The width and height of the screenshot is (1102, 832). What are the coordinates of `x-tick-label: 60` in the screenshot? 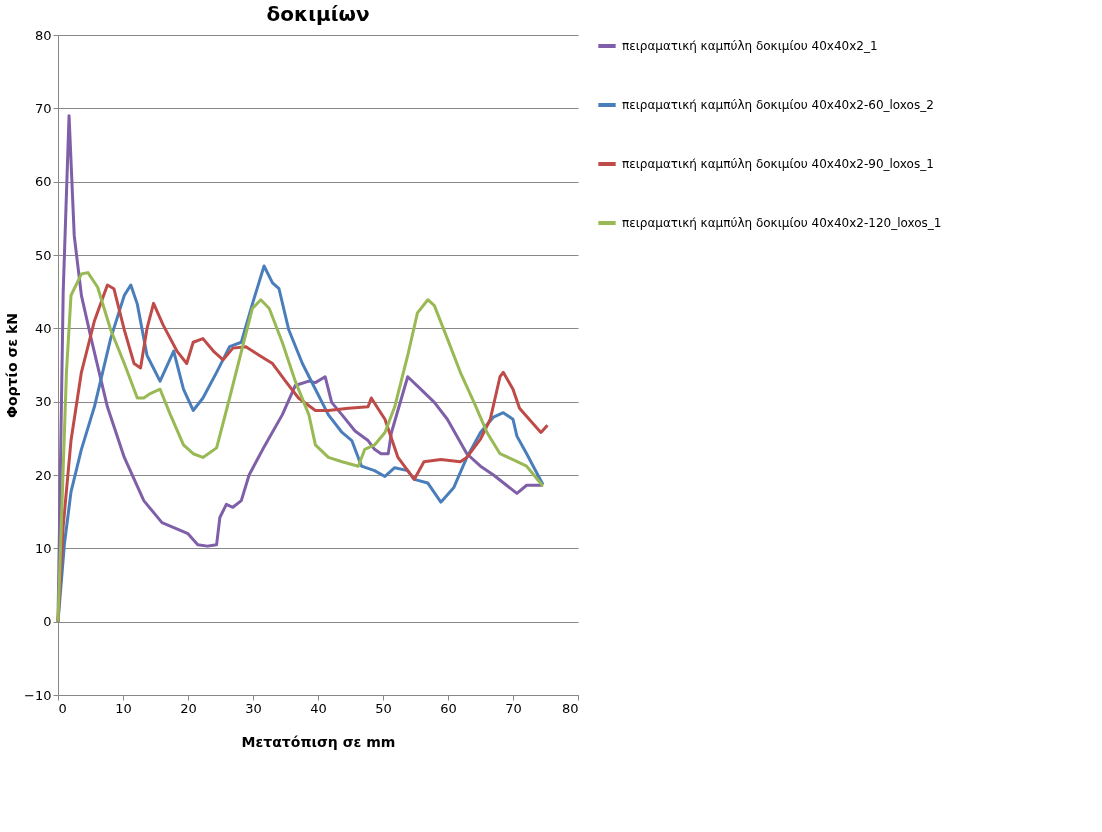 It's located at (448, 708).